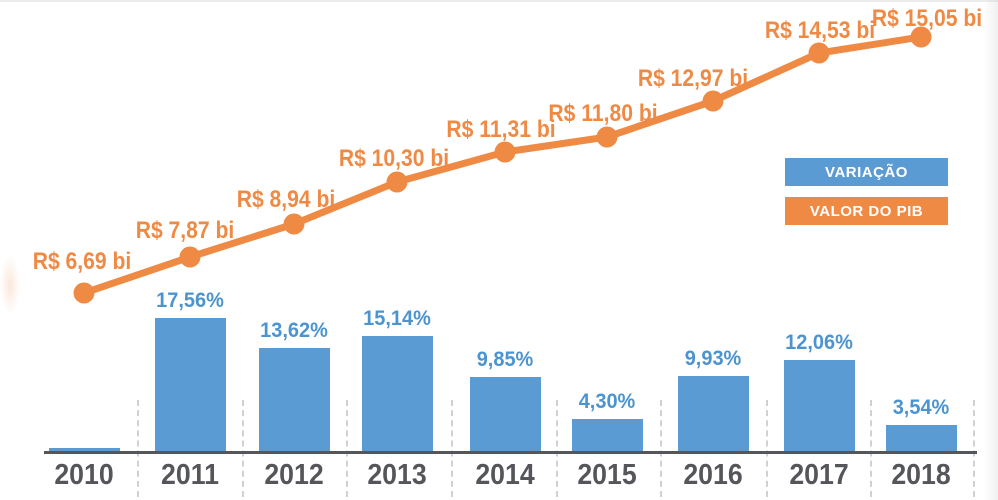 Image resolution: width=998 pixels, height=500 pixels. What do you see at coordinates (294, 475) in the screenshot?
I see `x-axis-label-2012: 2012` at bounding box center [294, 475].